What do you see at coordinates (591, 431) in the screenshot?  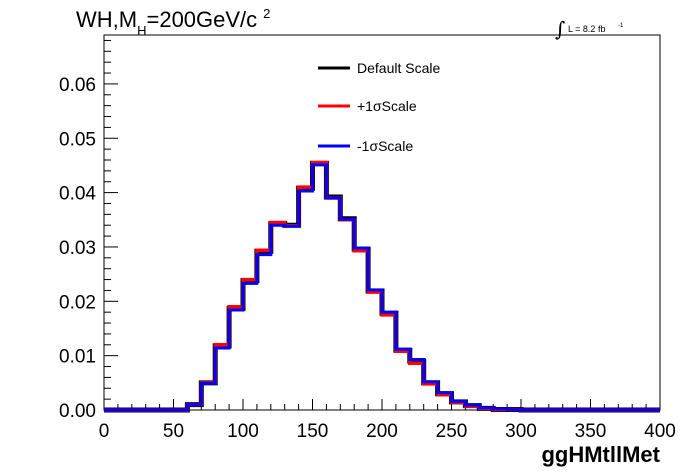 I see `x-tick-label: 350` at bounding box center [591, 431].